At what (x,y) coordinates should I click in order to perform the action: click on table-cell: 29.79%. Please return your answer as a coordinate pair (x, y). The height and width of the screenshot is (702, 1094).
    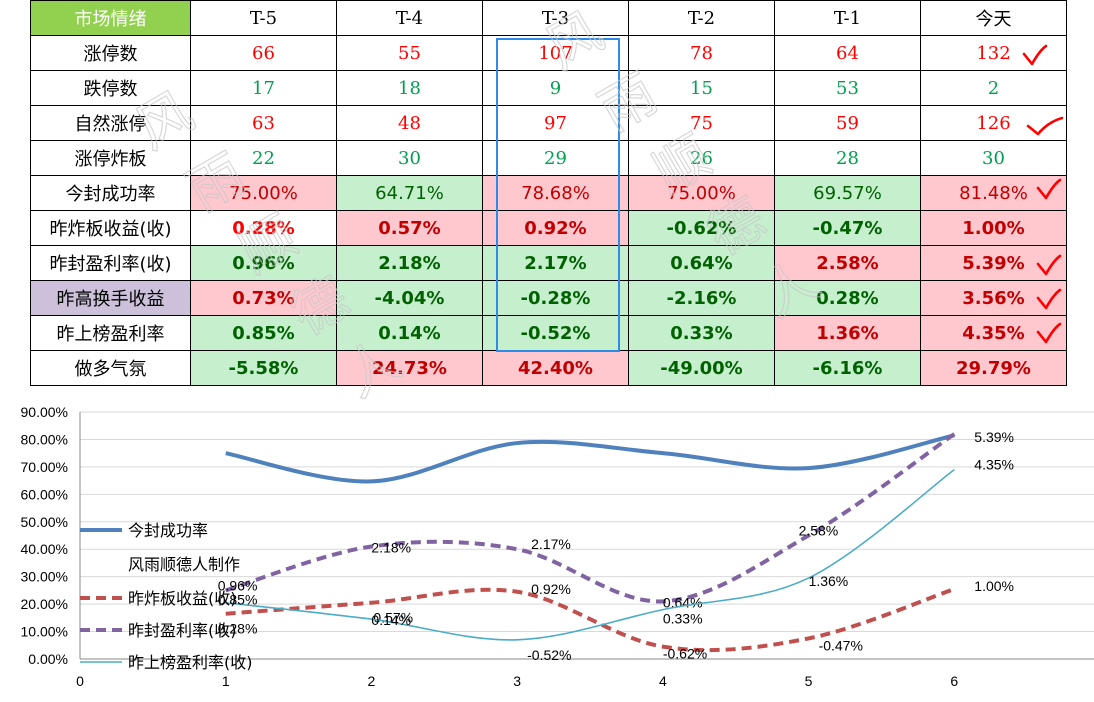
    Looking at the image, I should click on (993, 368).